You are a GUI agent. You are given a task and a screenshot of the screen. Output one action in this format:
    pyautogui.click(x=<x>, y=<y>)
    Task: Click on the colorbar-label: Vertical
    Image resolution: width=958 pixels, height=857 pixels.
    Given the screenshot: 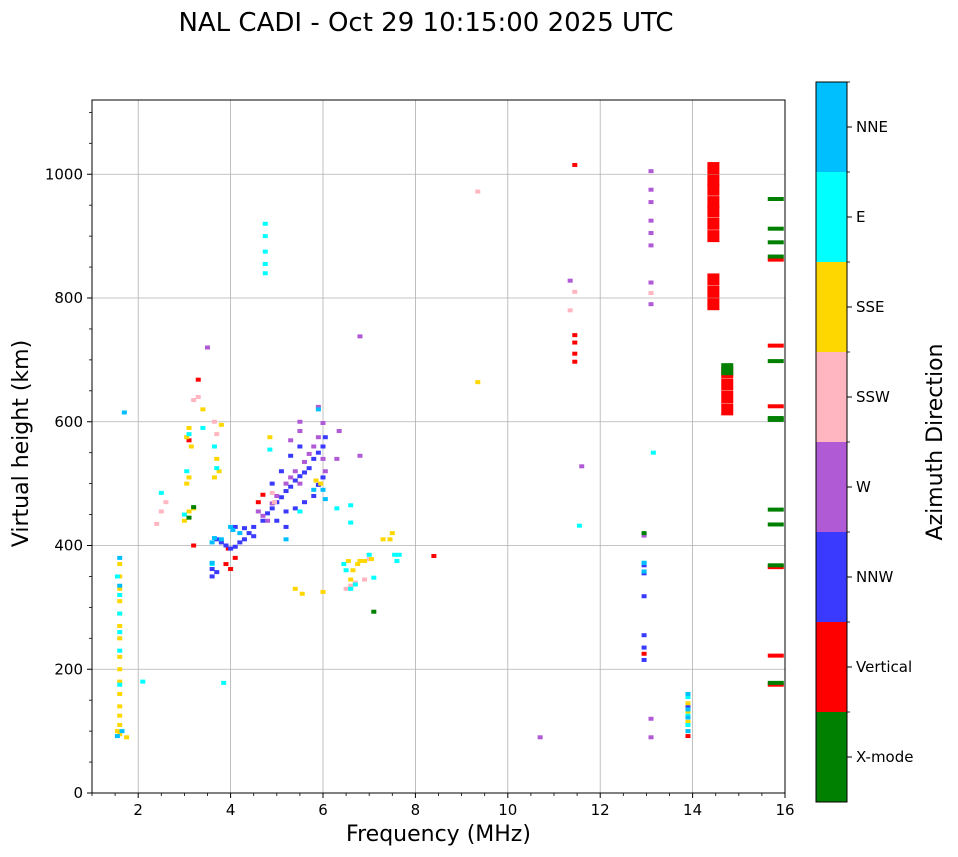 What is the action you would take?
    pyautogui.click(x=884, y=667)
    